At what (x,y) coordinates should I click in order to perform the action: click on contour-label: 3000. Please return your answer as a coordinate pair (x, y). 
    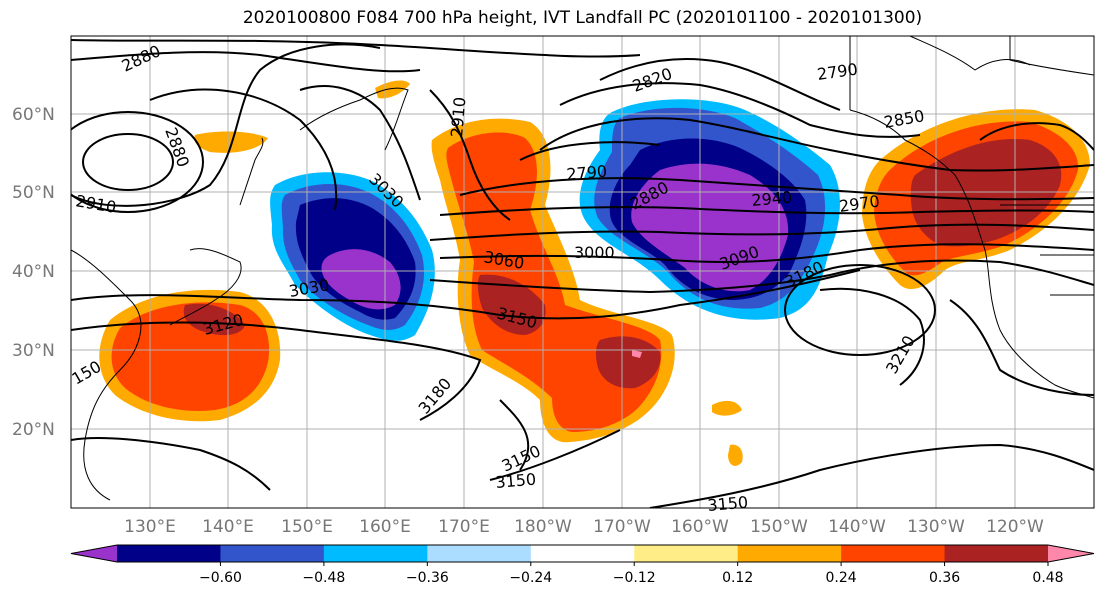
    Looking at the image, I should click on (594, 252).